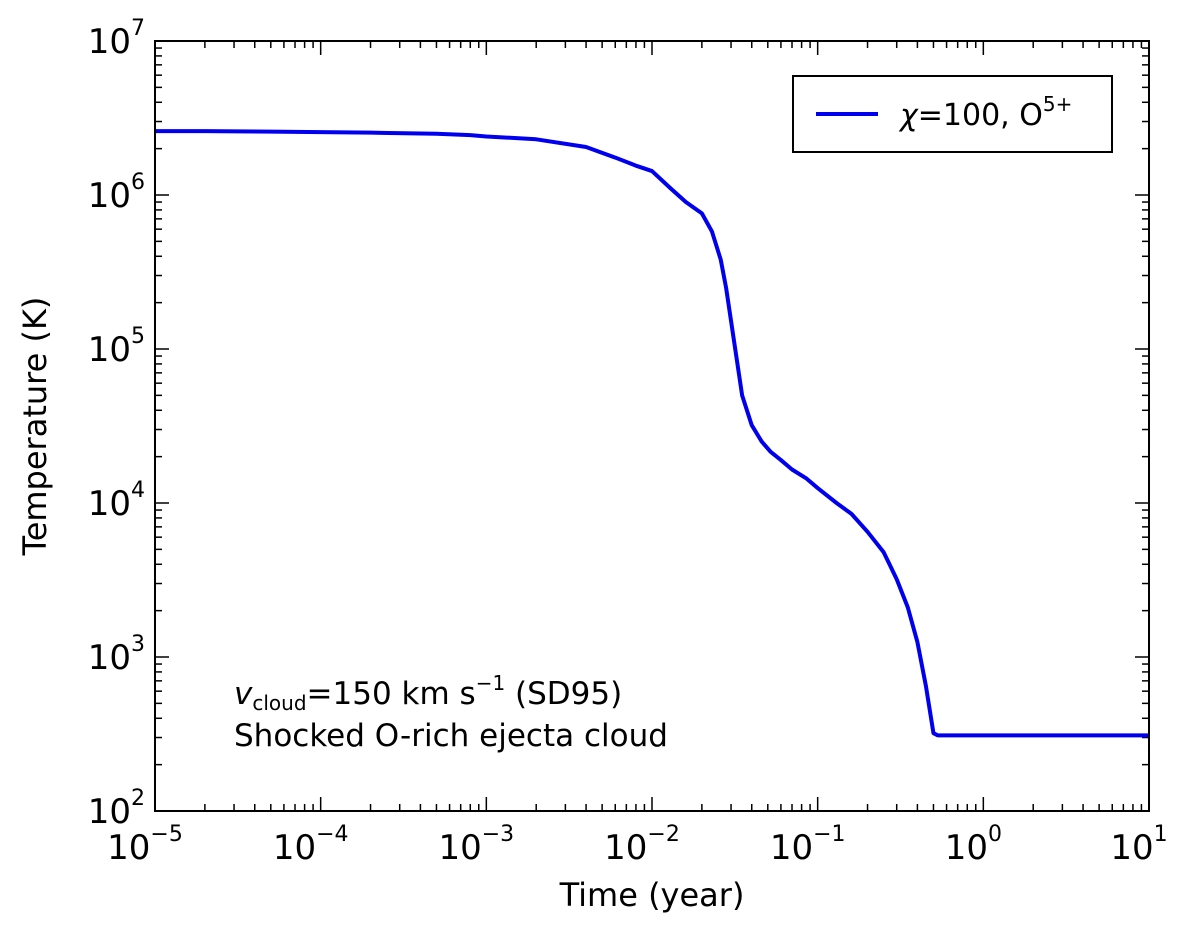 This screenshot has height=933, width=1200. I want to click on y-tick-label: 10⁵, so click(116, 347).